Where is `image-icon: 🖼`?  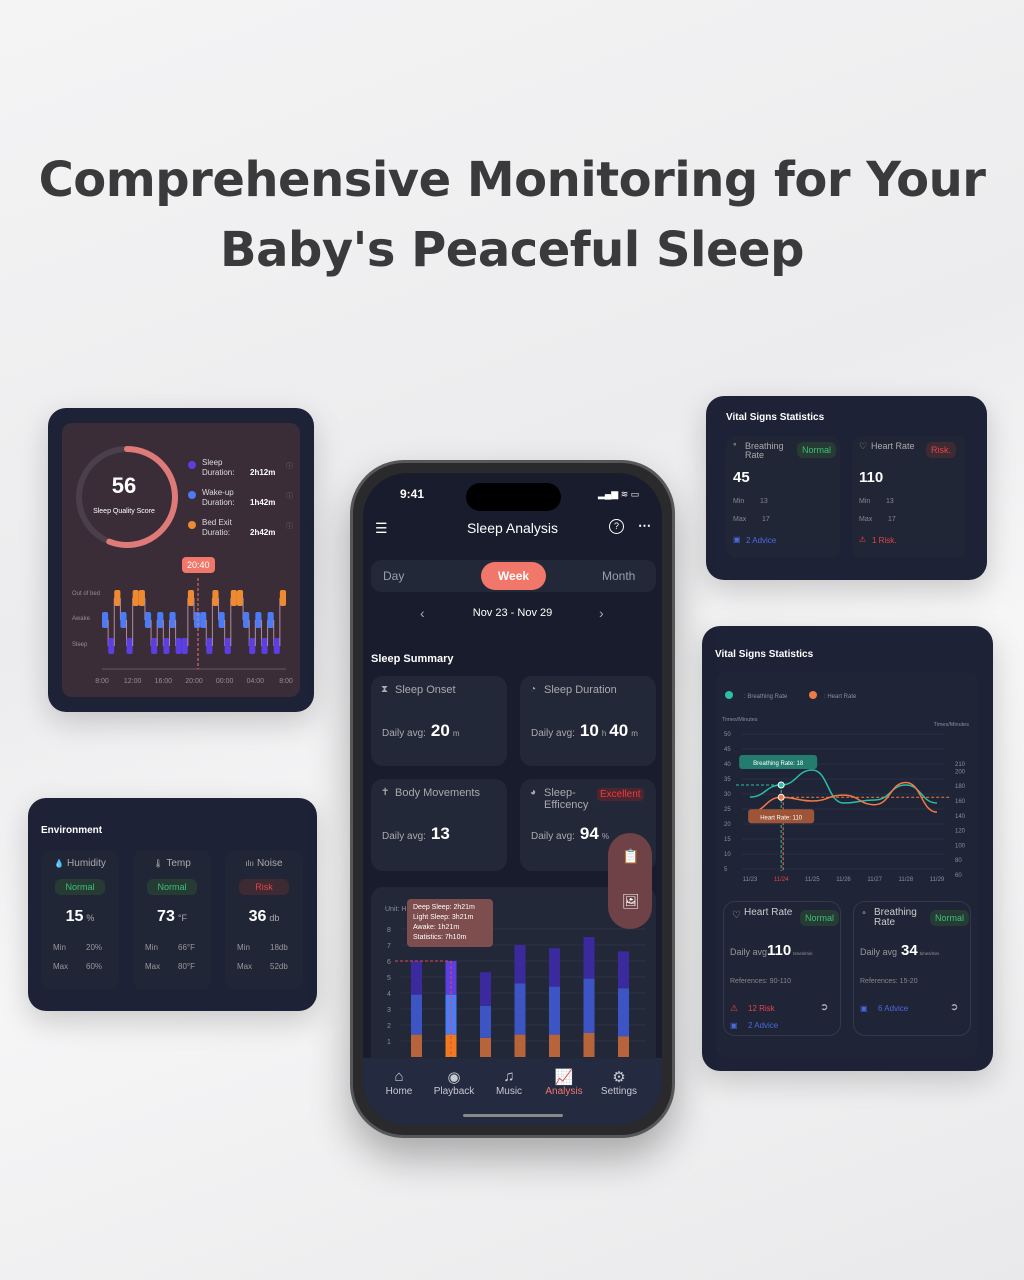
image-icon: 🖼 is located at coordinates (631, 901).